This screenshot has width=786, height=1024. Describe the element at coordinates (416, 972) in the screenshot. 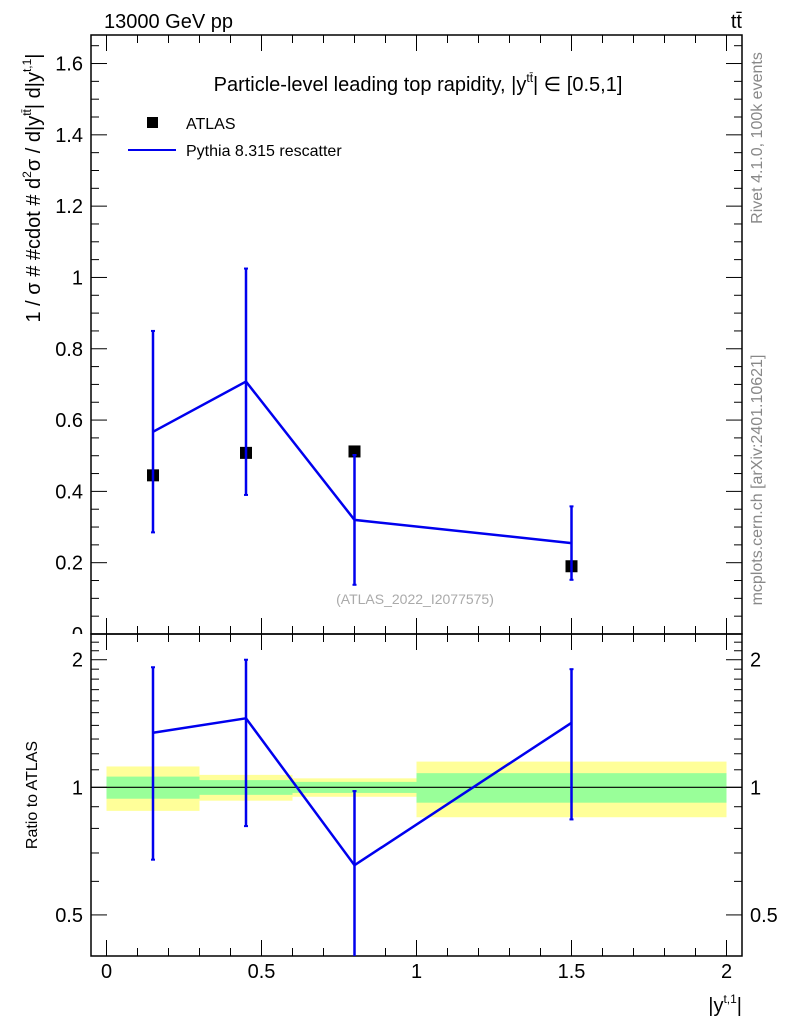

I see `x-tick-label: 1` at that location.